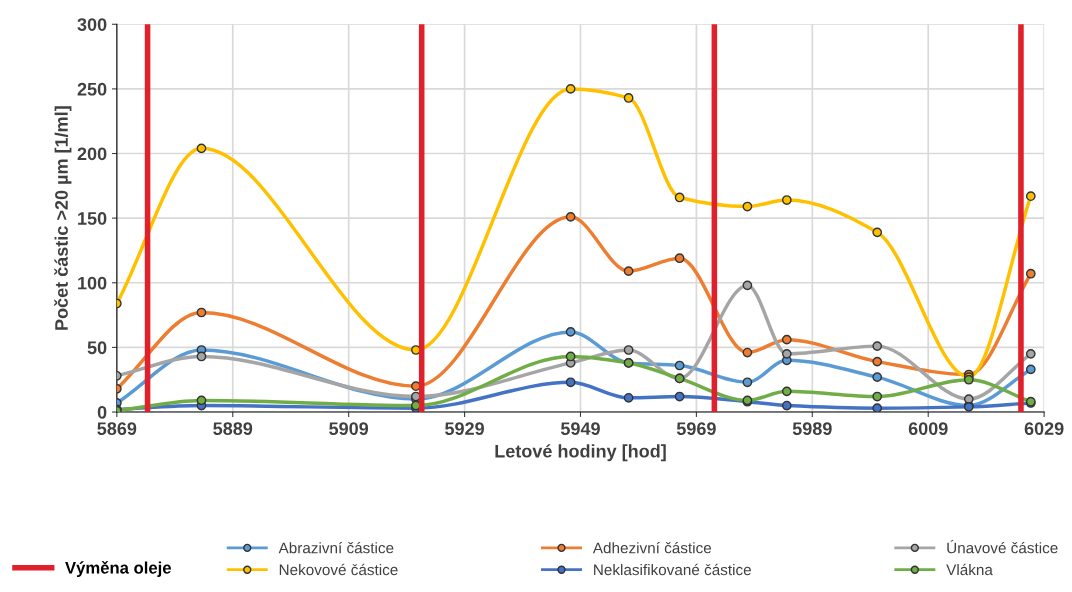 The width and height of the screenshot is (1072, 592). I want to click on legend-label: Únavové částice, so click(1002, 546).